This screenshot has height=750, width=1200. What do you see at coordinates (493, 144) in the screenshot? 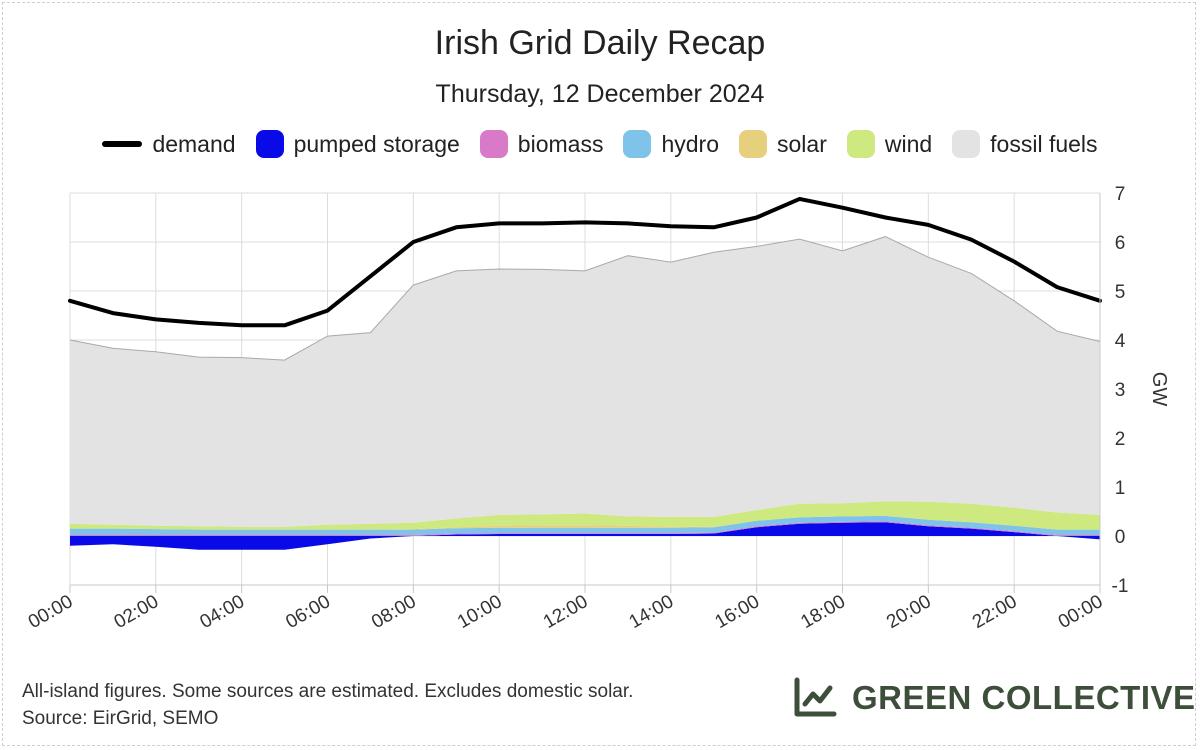
I see `legend-swatch-biomass` at bounding box center [493, 144].